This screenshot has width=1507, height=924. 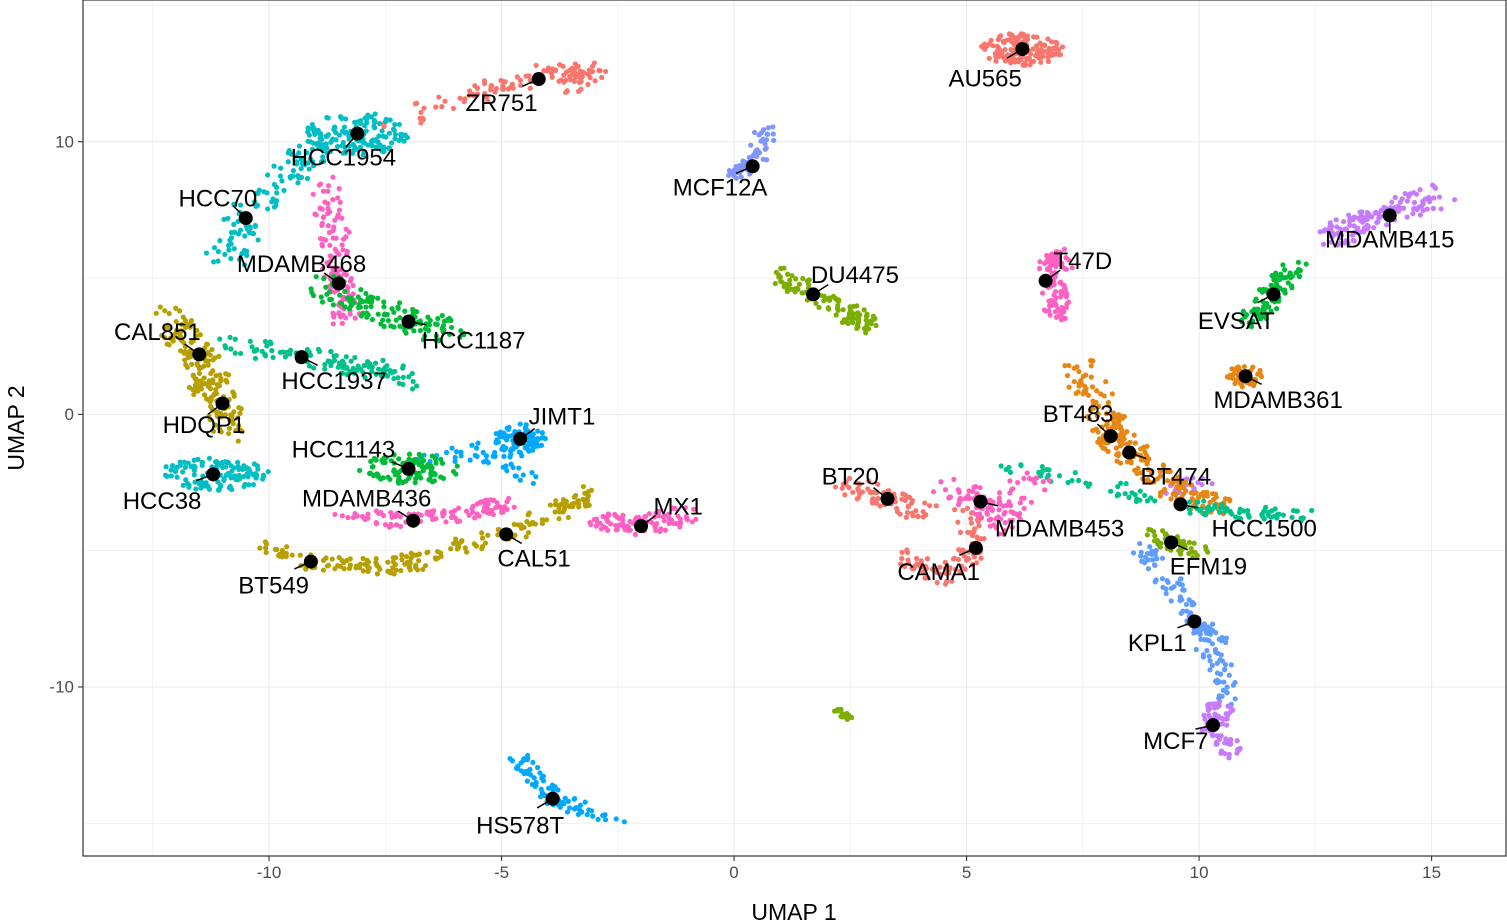 What do you see at coordinates (793, 911) in the screenshot?
I see `x-axis-title: UMAP 1` at bounding box center [793, 911].